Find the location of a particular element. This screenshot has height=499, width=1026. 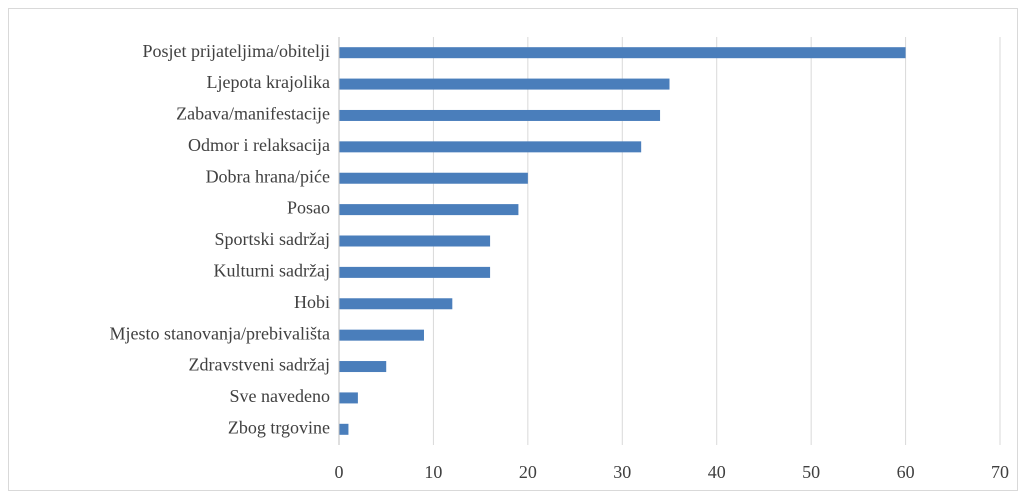

x-tick-label: 70 is located at coordinates (1000, 472).